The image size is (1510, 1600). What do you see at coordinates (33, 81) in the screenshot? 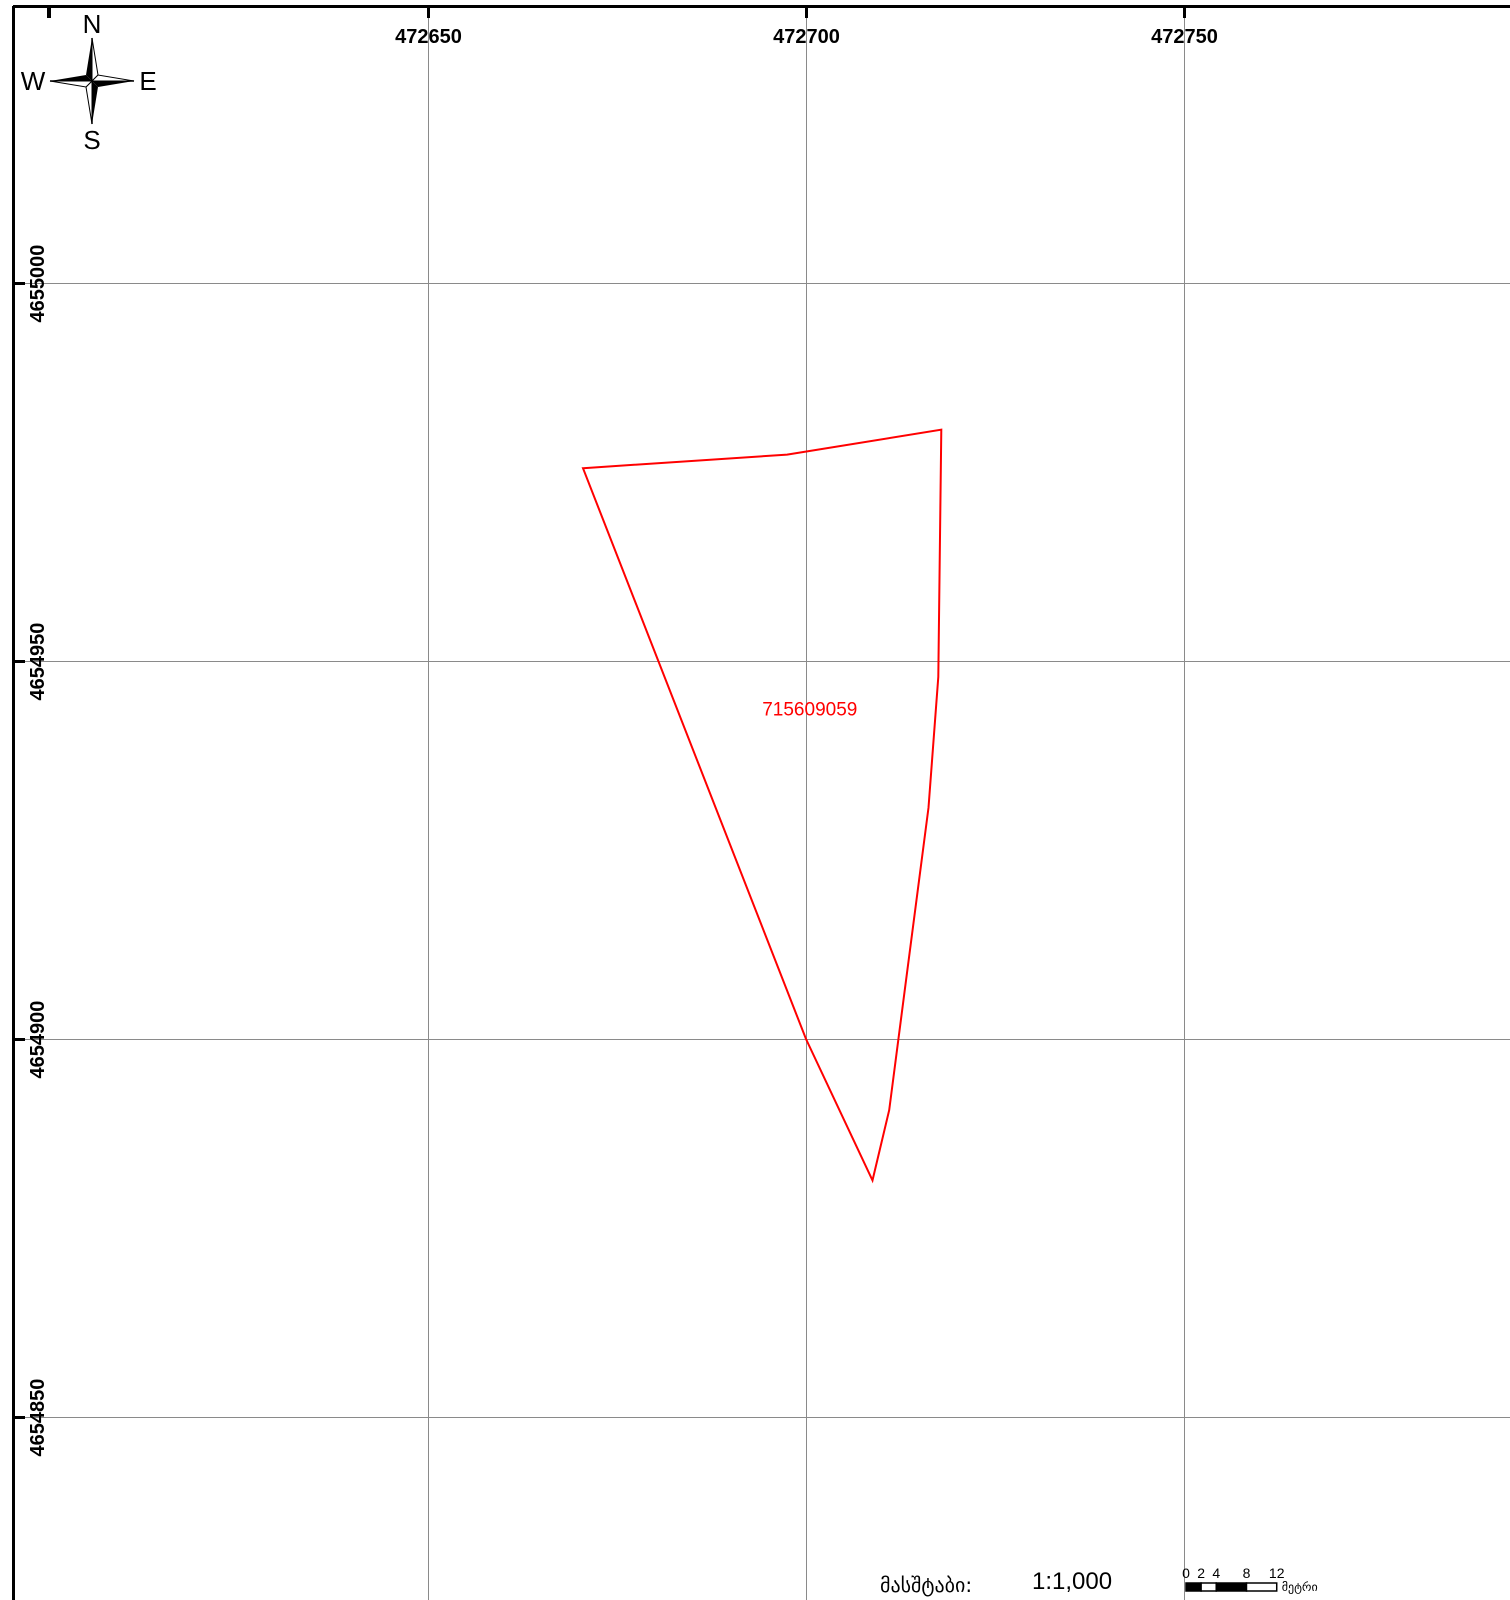
I see `compass-west: W` at bounding box center [33, 81].